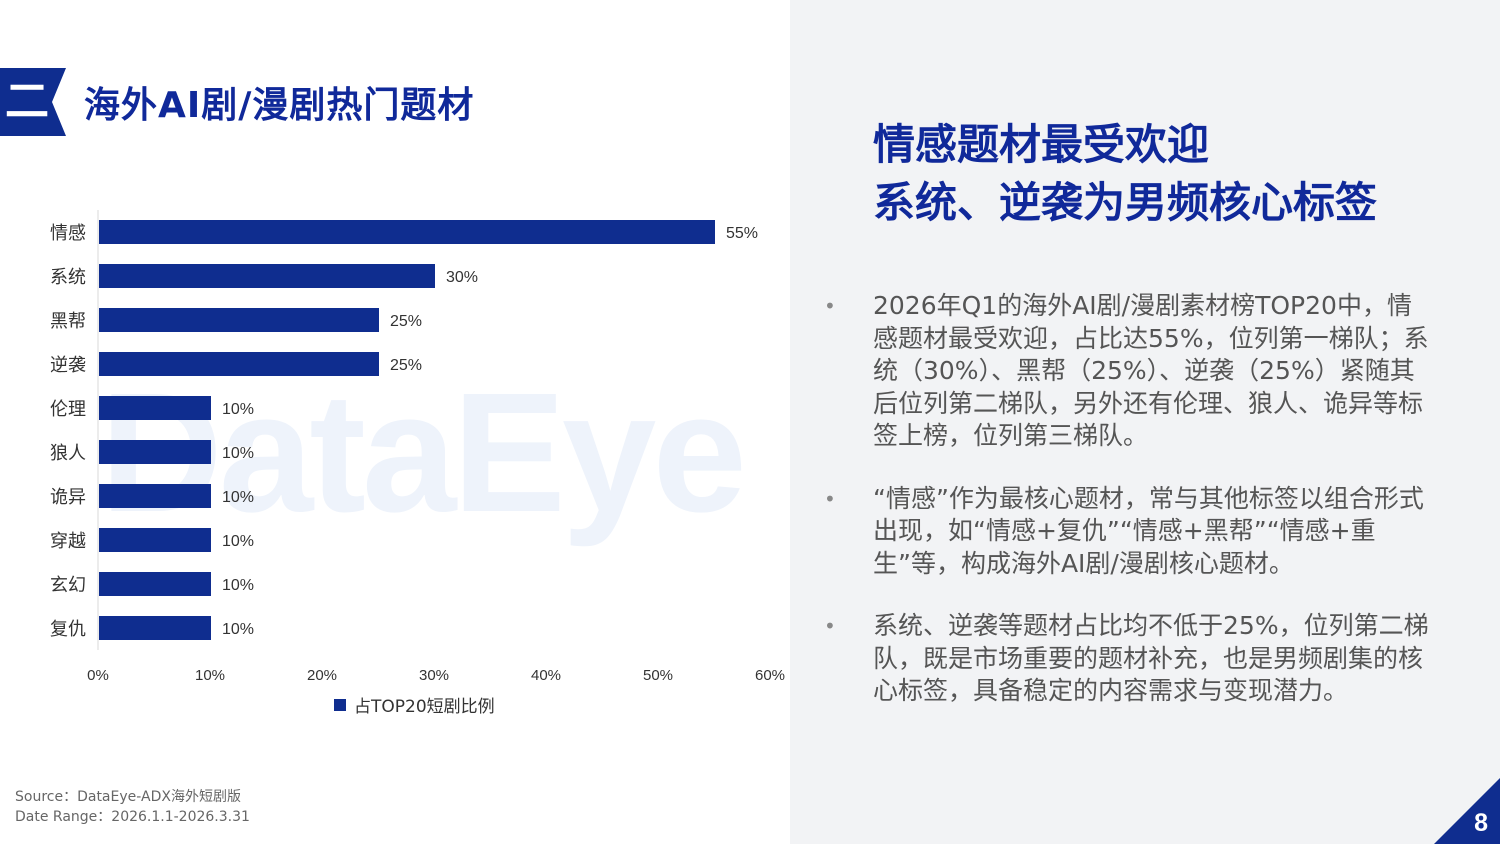 The width and height of the screenshot is (1500, 844). Describe the element at coordinates (68, 233) in the screenshot. I see `category-label: 情感` at that location.